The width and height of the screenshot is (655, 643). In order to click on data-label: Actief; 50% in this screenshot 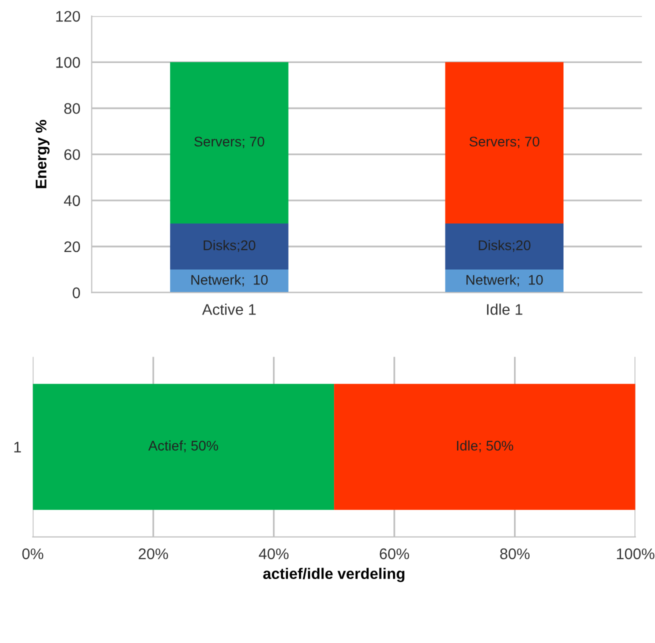, I will do `click(183, 446)`.